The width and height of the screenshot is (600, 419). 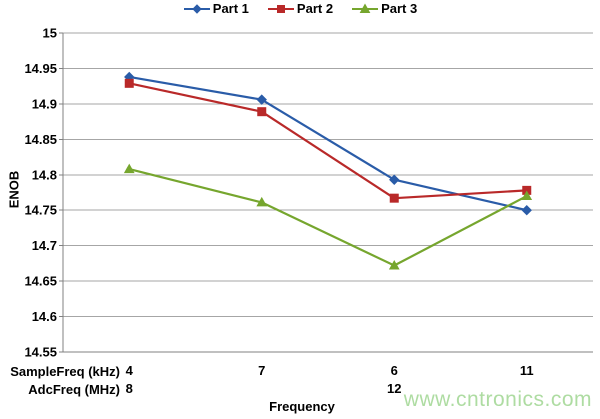 I want to click on x-axis-row1-label: SampleFreq (kHz), so click(x=65, y=371).